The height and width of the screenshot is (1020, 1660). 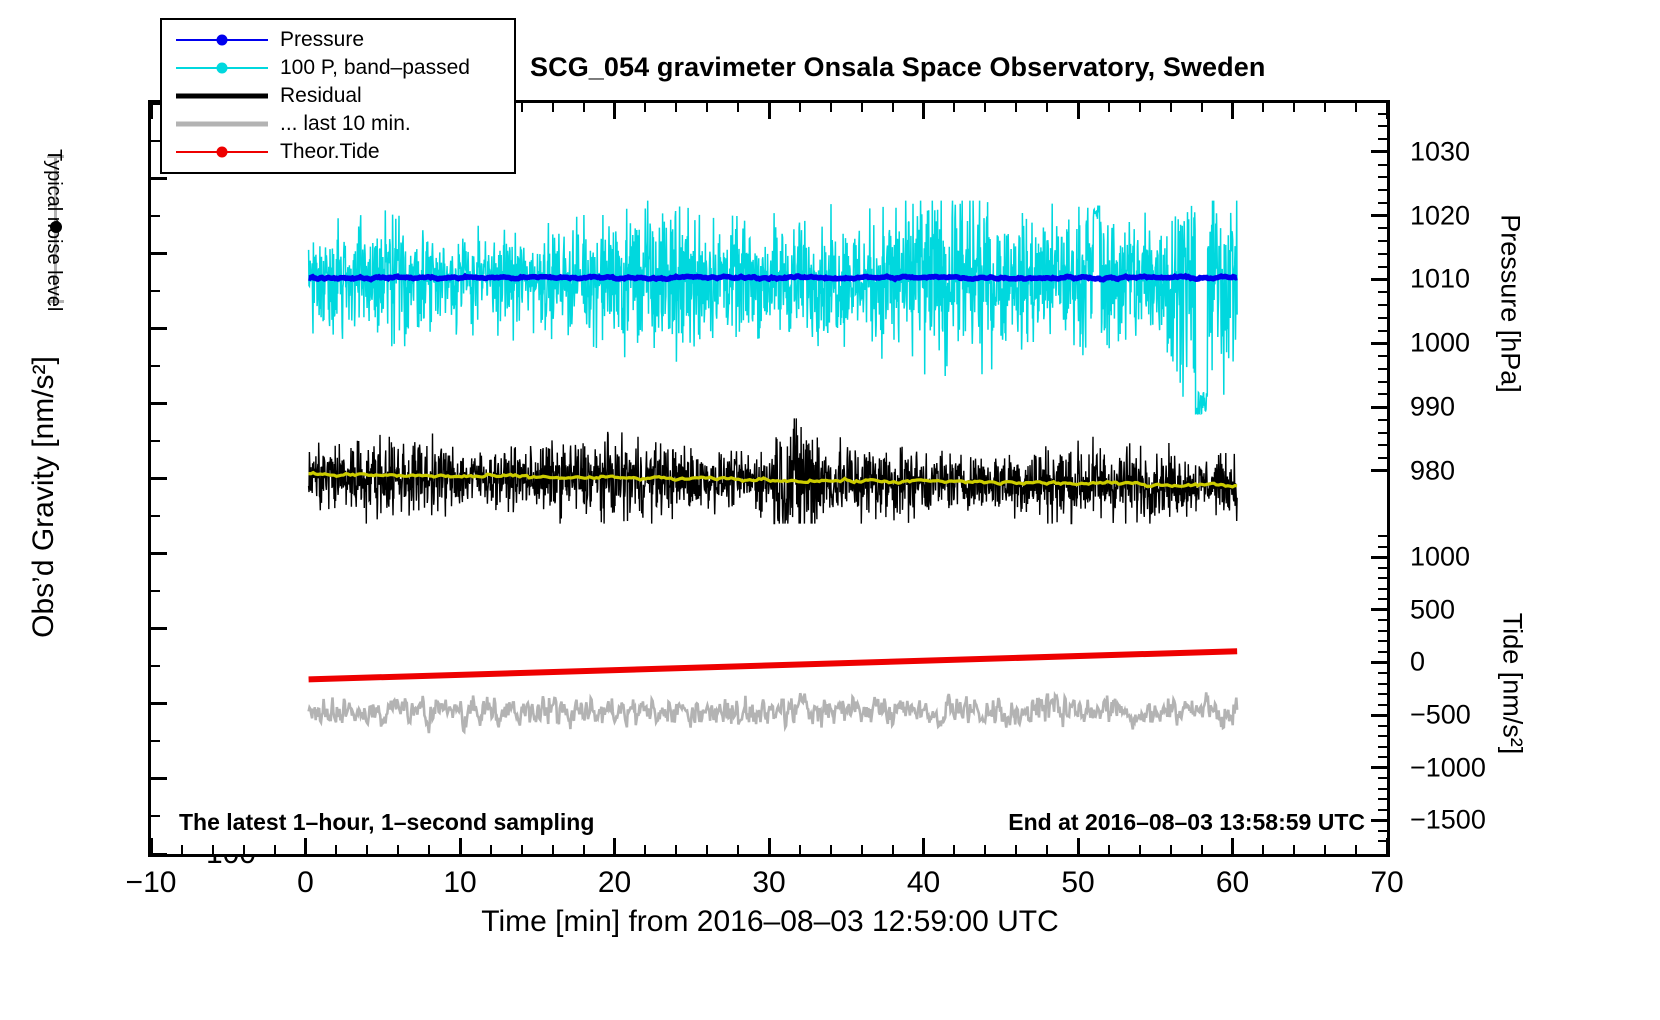 What do you see at coordinates (43, 497) in the screenshot?
I see `y-axis-title-left: Obs’d Gravity [nm/s²]` at bounding box center [43, 497].